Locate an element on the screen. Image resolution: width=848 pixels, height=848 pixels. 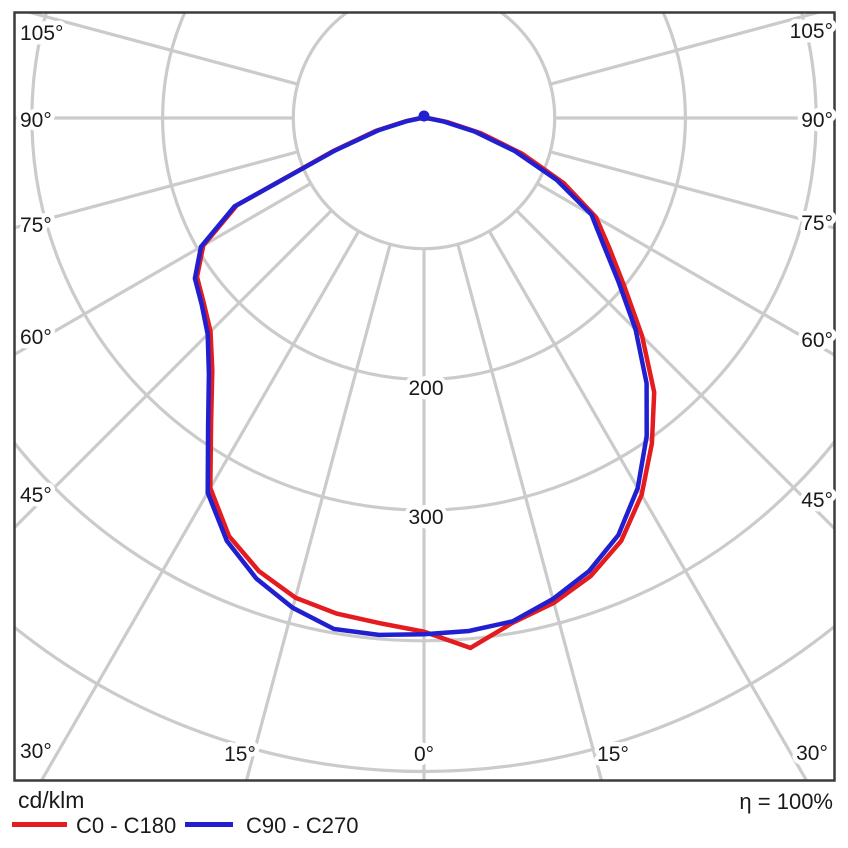
legend-line-c0-c180 is located at coordinates (39, 824).